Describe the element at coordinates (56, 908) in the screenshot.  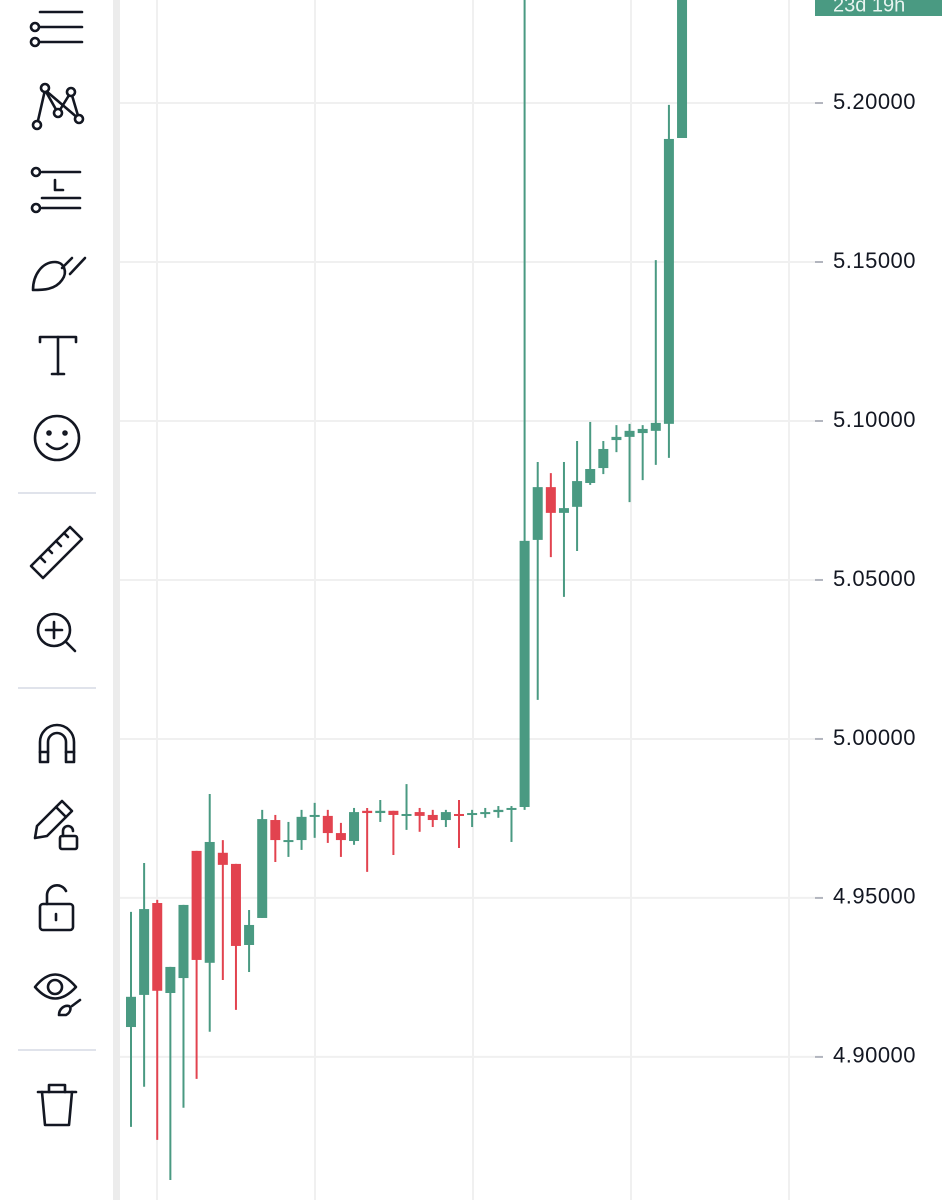
I see `tool-lock` at that location.